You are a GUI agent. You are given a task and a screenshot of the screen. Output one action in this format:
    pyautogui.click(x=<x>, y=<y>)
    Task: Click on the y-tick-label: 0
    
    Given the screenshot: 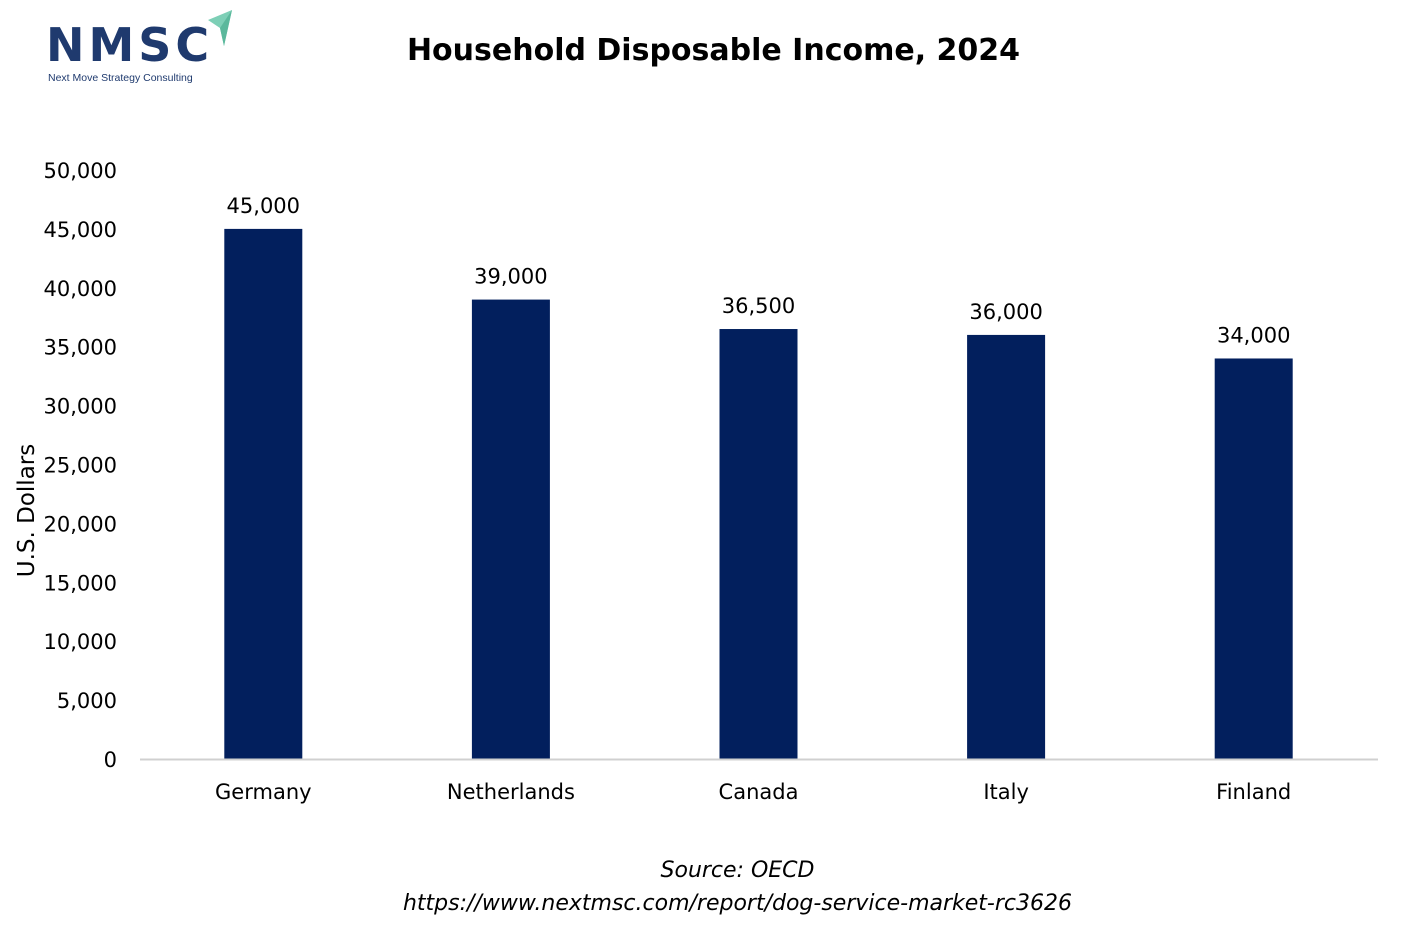 What is the action you would take?
    pyautogui.click(x=110, y=760)
    